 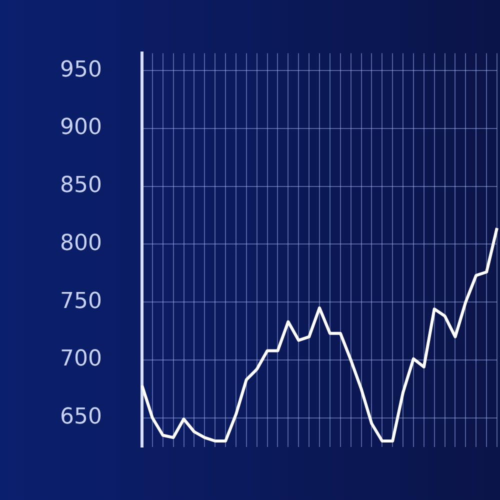 What do you see at coordinates (81, 127) in the screenshot?
I see `y-tick-label: 900` at bounding box center [81, 127].